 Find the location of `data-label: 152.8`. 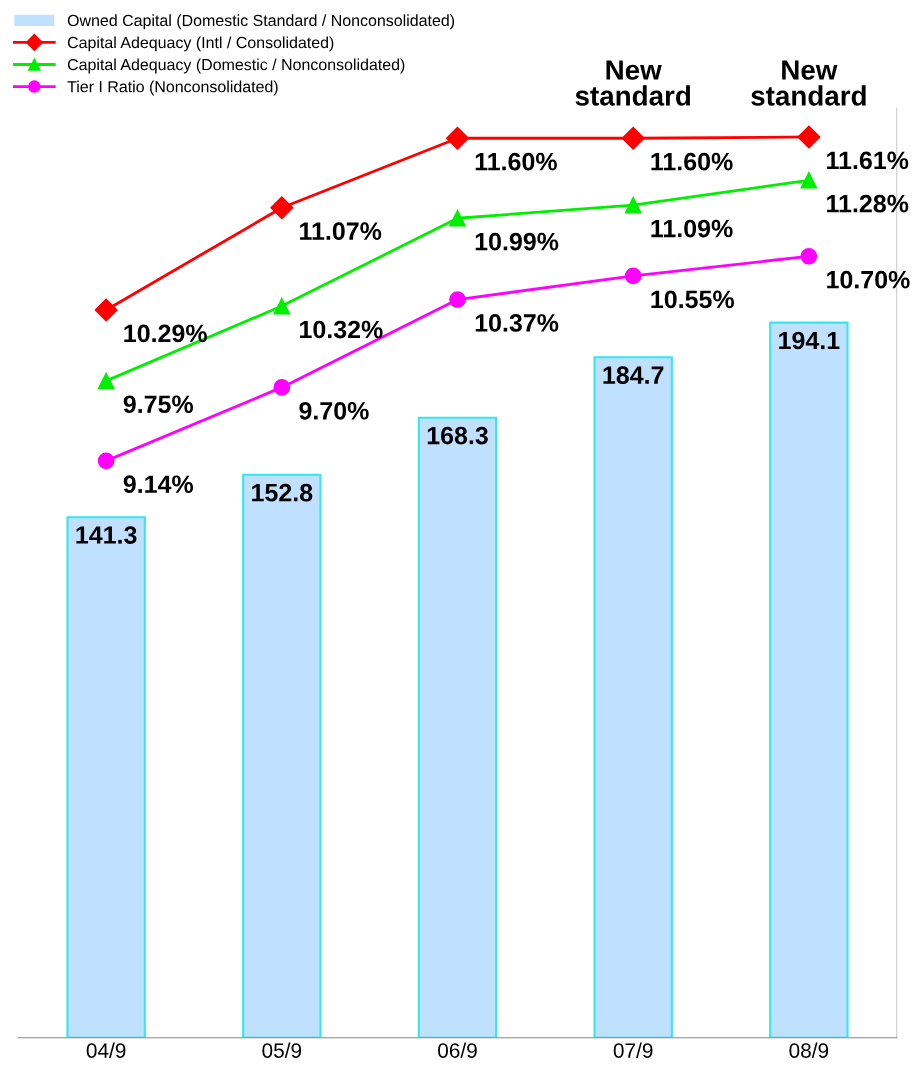

data-label: 152.8 is located at coordinates (282, 492).